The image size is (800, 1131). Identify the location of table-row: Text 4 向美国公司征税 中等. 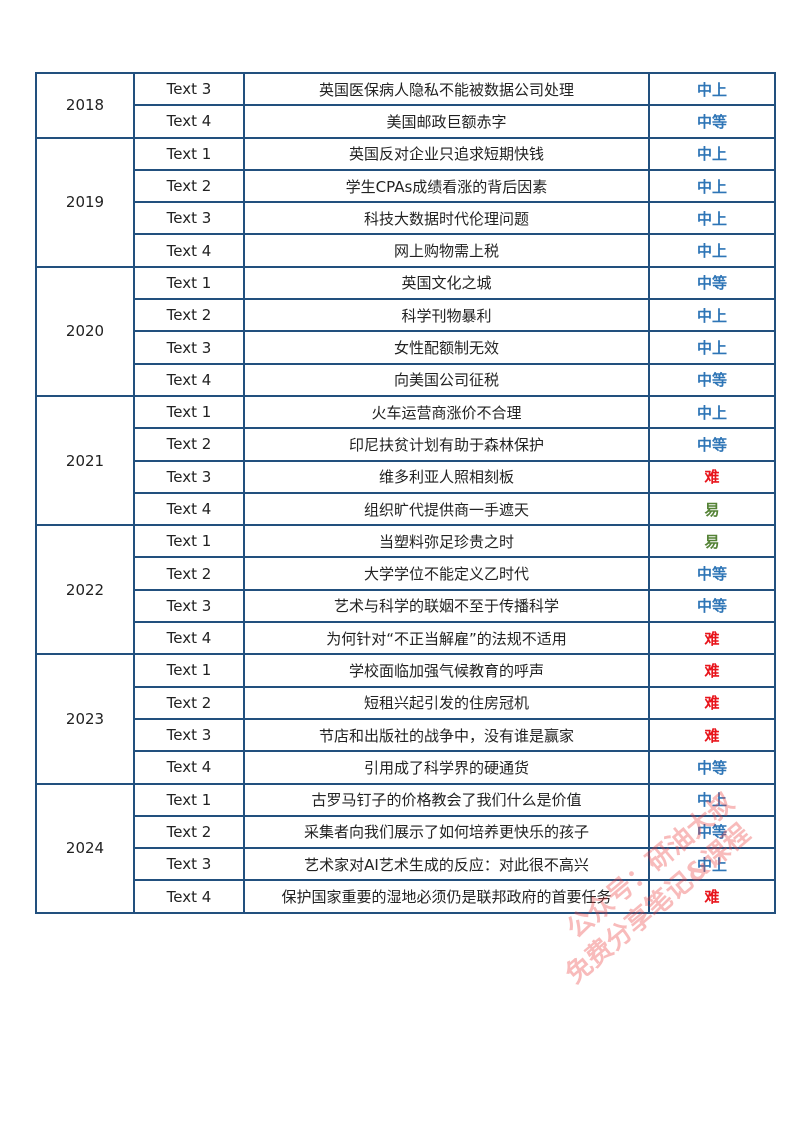
(406, 379).